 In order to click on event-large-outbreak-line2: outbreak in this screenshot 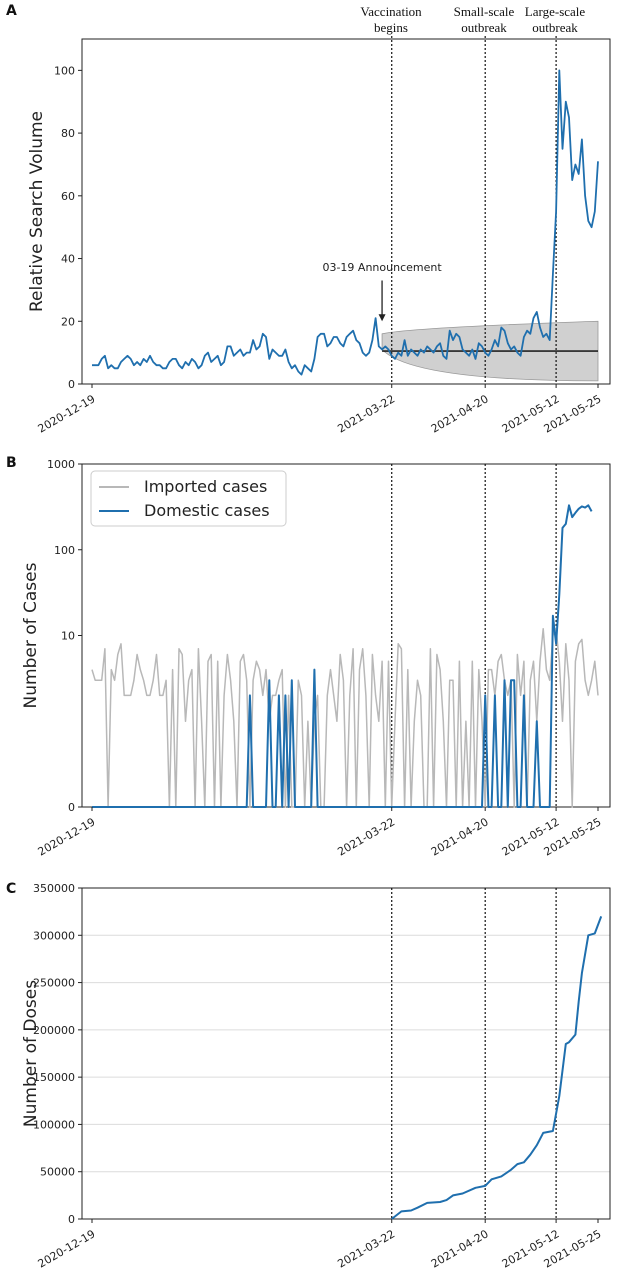, I will do `click(555, 27)`.